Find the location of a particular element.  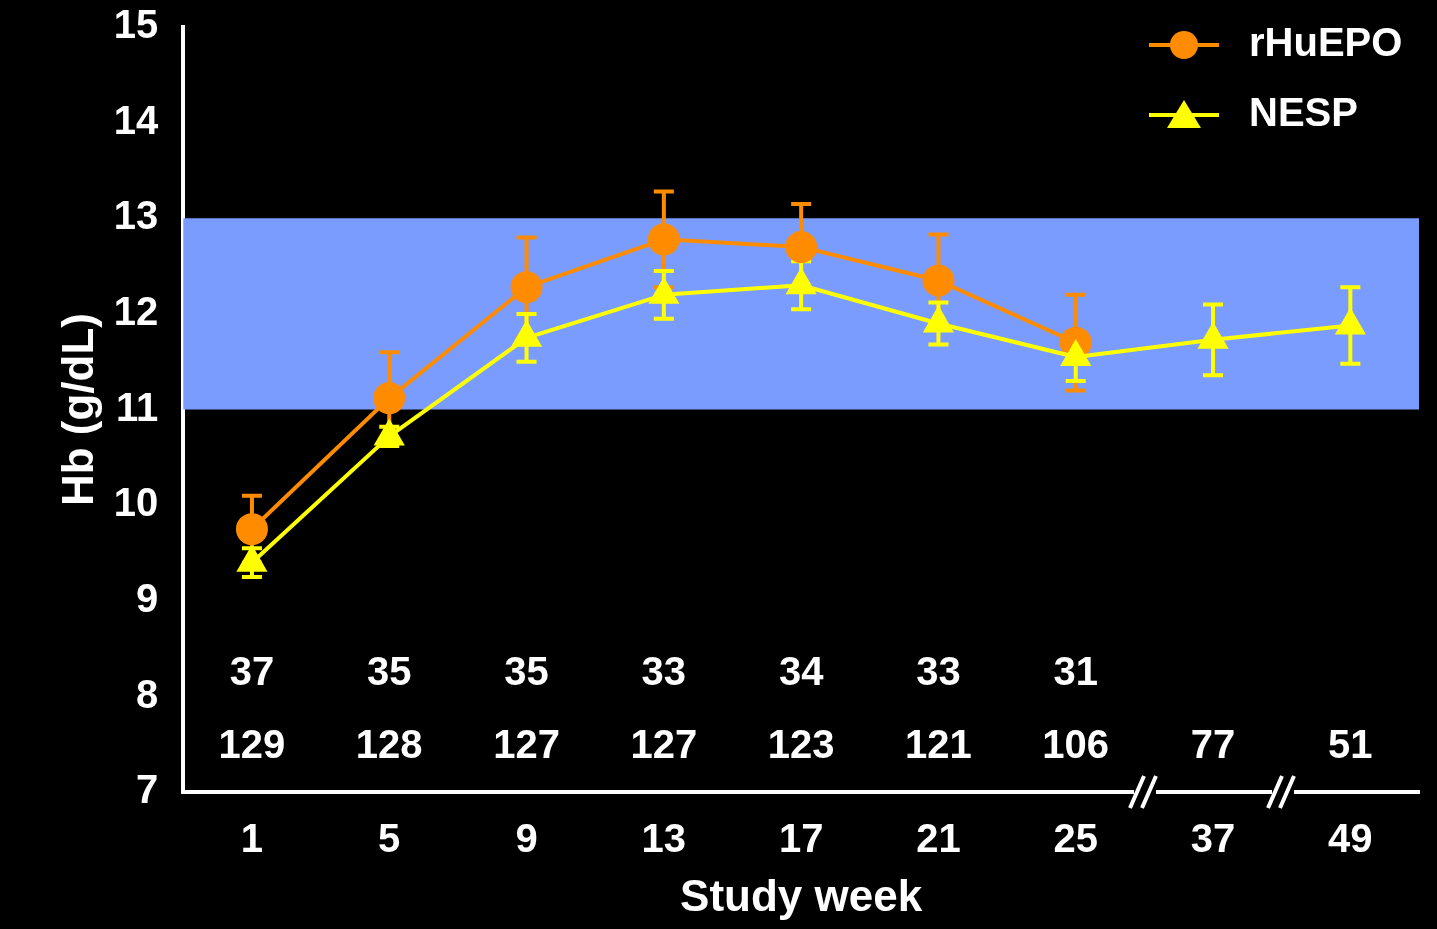

y-tick-label: 9 is located at coordinates (147, 597).